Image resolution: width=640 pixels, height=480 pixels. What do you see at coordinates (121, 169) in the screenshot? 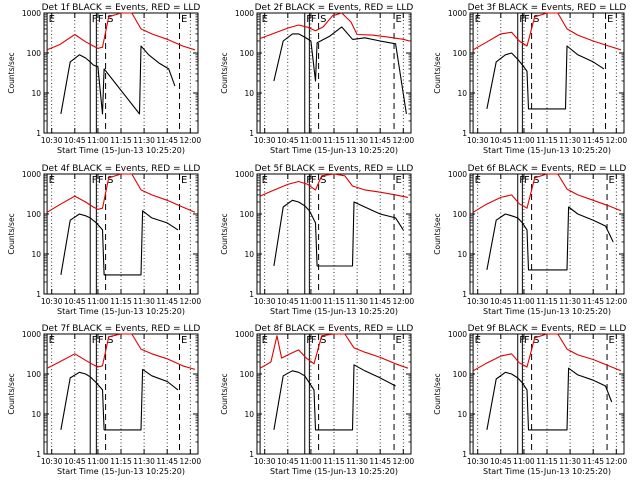
I see `panel-title: Det 4f BLACK = Events, RED = LLD` at bounding box center [121, 169].